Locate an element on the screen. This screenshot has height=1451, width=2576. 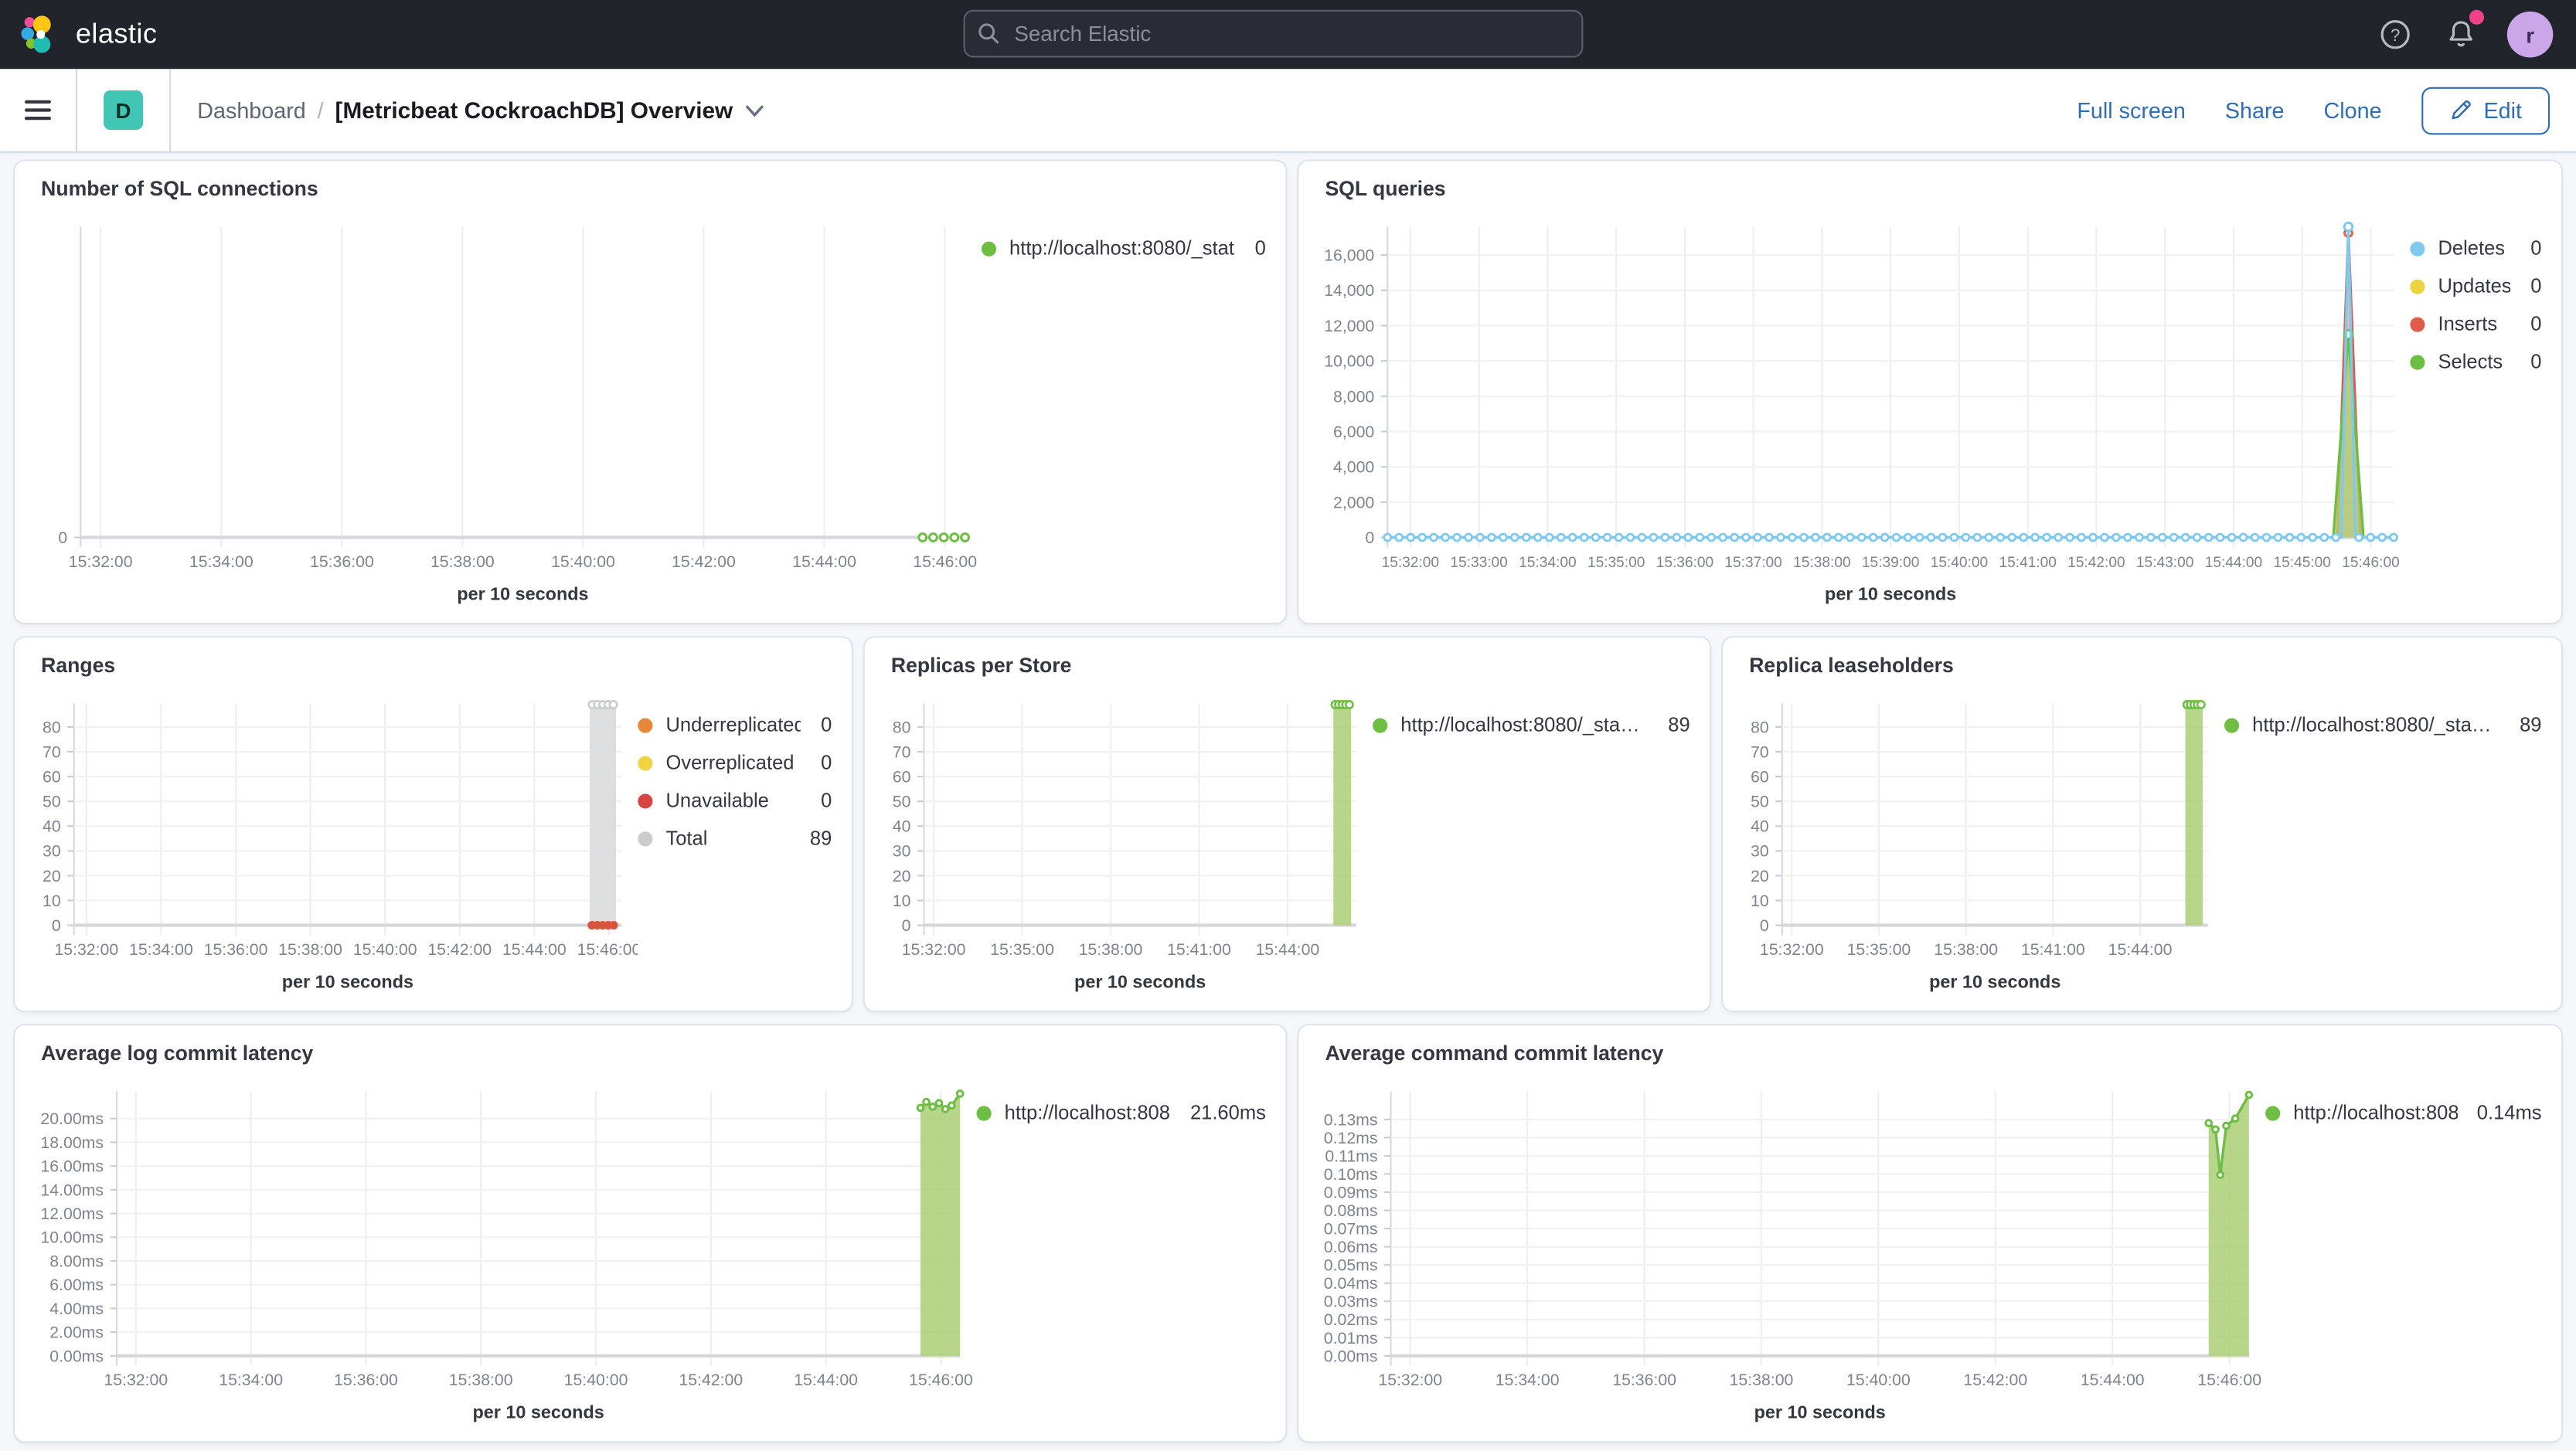
legend-label: Inserts is located at coordinates (2468, 323).